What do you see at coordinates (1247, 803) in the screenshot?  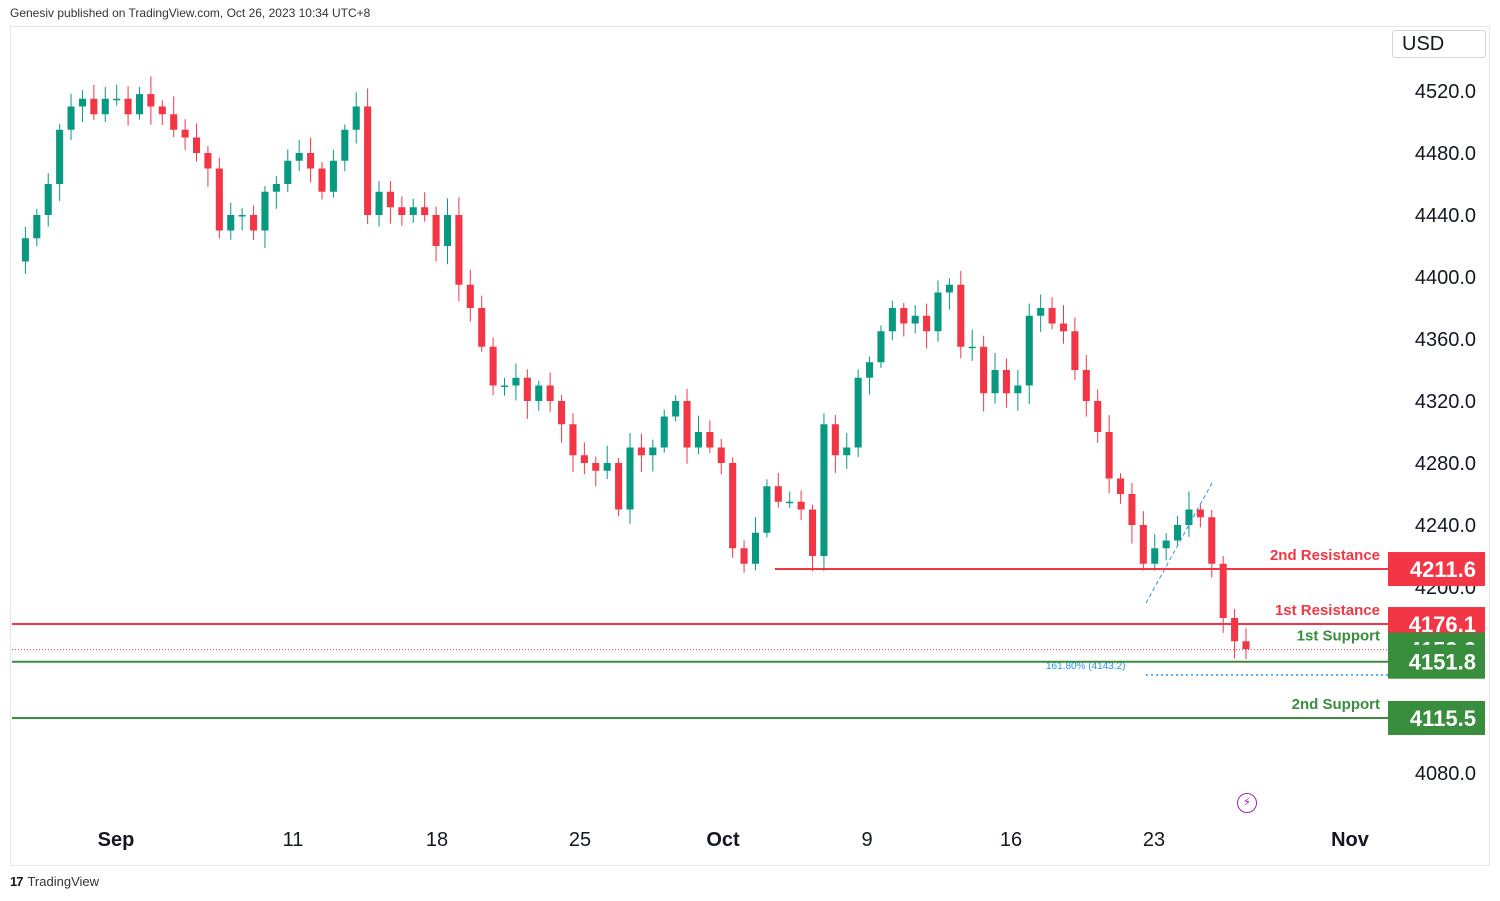 I see `lightning-icon: ⚡` at bounding box center [1247, 803].